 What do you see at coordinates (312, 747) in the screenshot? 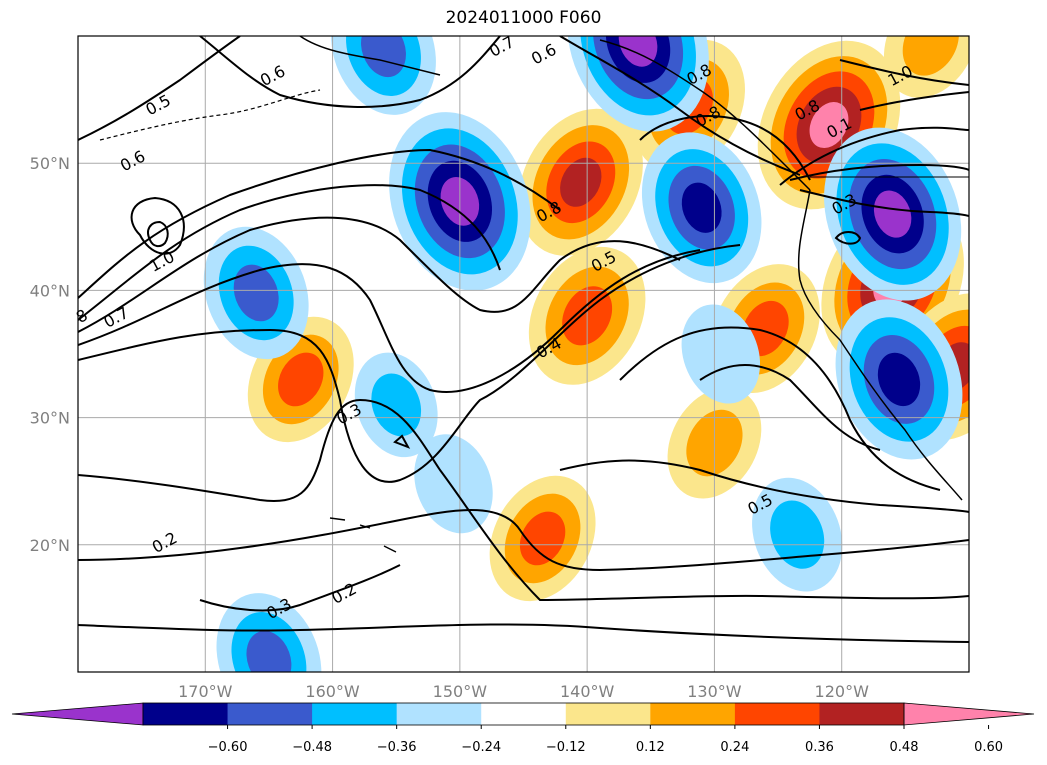
I see `colorbar-tick-label: −0.48` at bounding box center [312, 747].